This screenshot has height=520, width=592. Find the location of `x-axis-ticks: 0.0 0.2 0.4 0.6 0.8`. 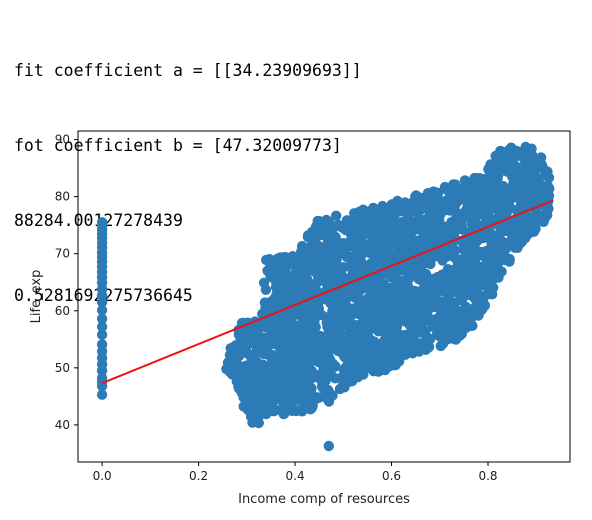

x-axis-ticks: 0.0 0.2 0.4 0.6 0.8 is located at coordinates (295, 472).